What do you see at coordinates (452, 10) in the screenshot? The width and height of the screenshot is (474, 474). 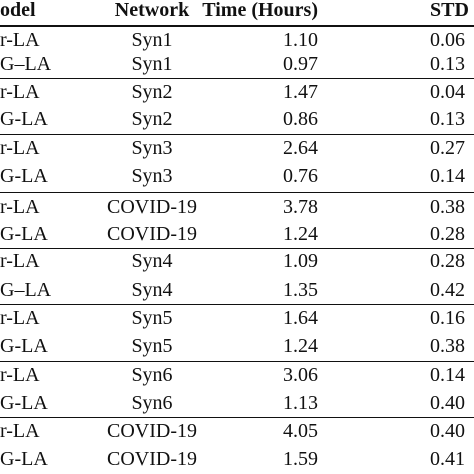 I see `header-cell: STD E` at bounding box center [452, 10].